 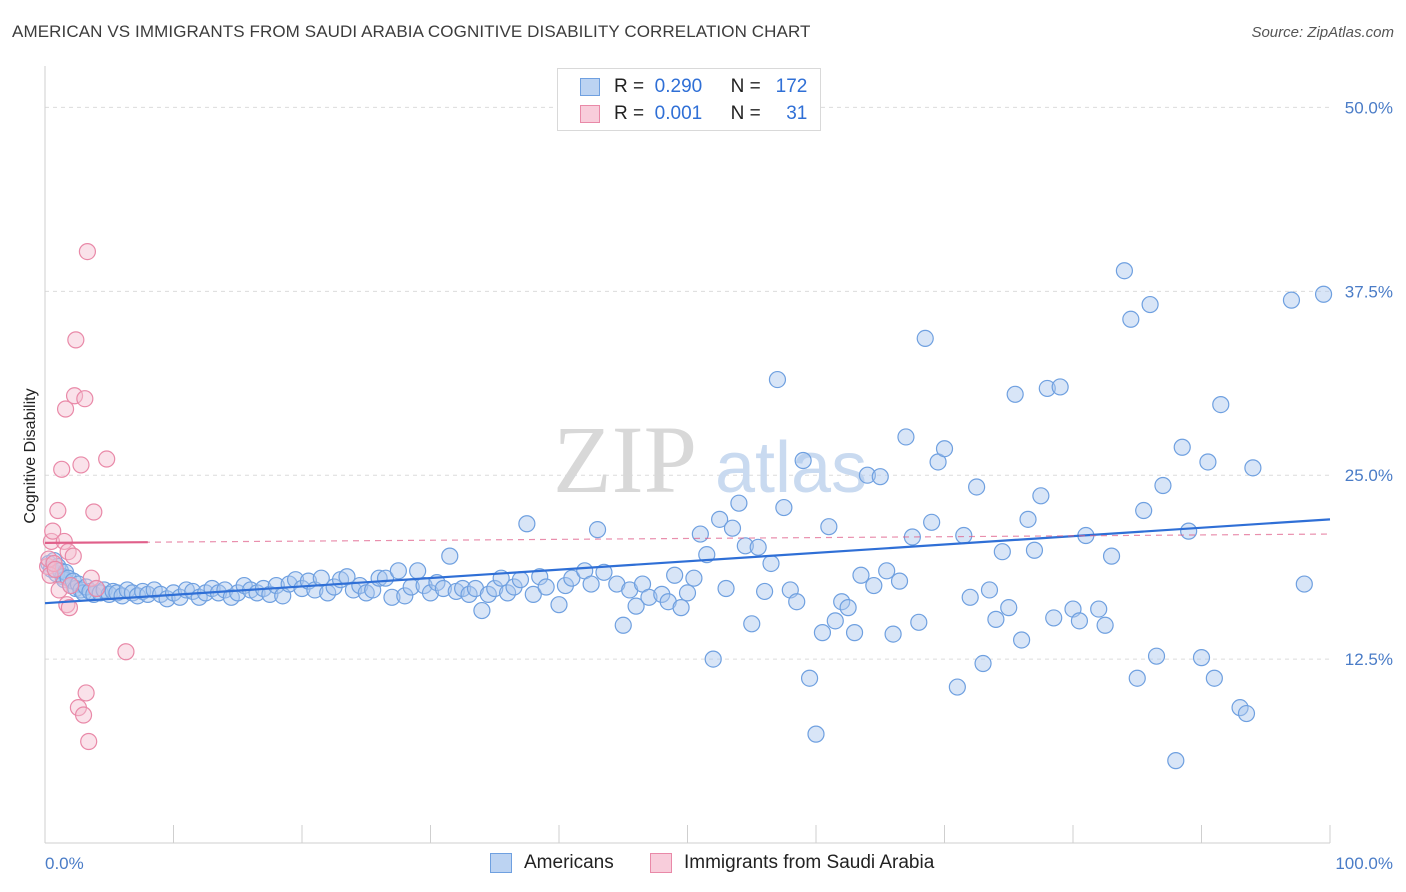 What do you see at coordinates (1364, 863) in the screenshot?
I see `x-tick-label: 100.0%` at bounding box center [1364, 863].